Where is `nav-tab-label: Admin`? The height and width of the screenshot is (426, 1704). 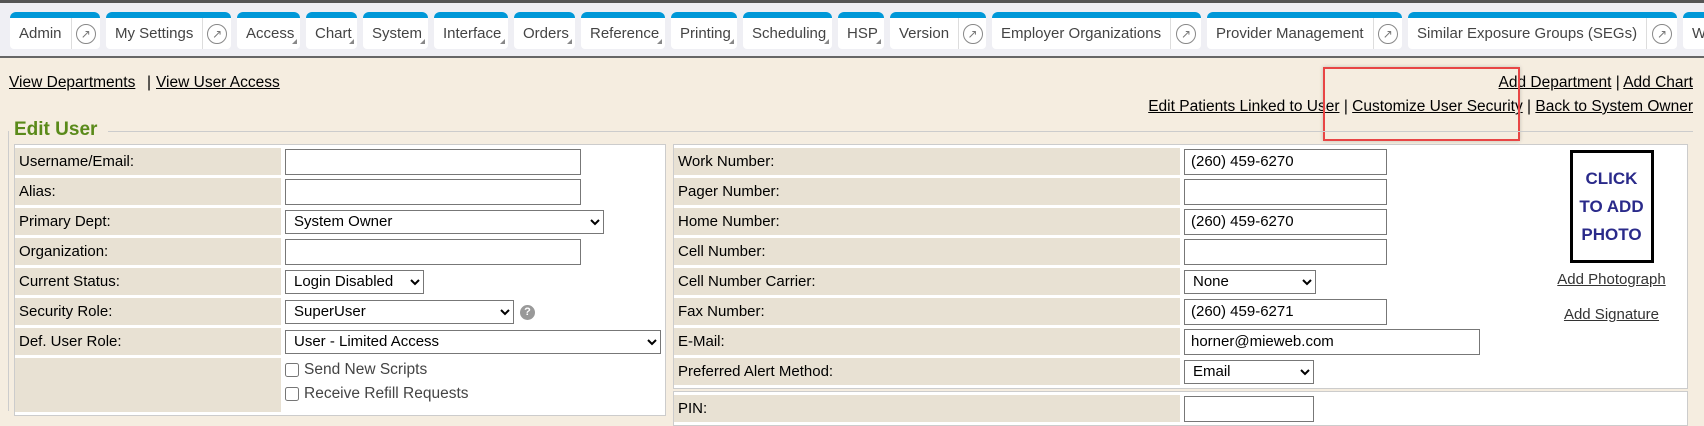
nav-tab-label: Admin is located at coordinates (40, 33).